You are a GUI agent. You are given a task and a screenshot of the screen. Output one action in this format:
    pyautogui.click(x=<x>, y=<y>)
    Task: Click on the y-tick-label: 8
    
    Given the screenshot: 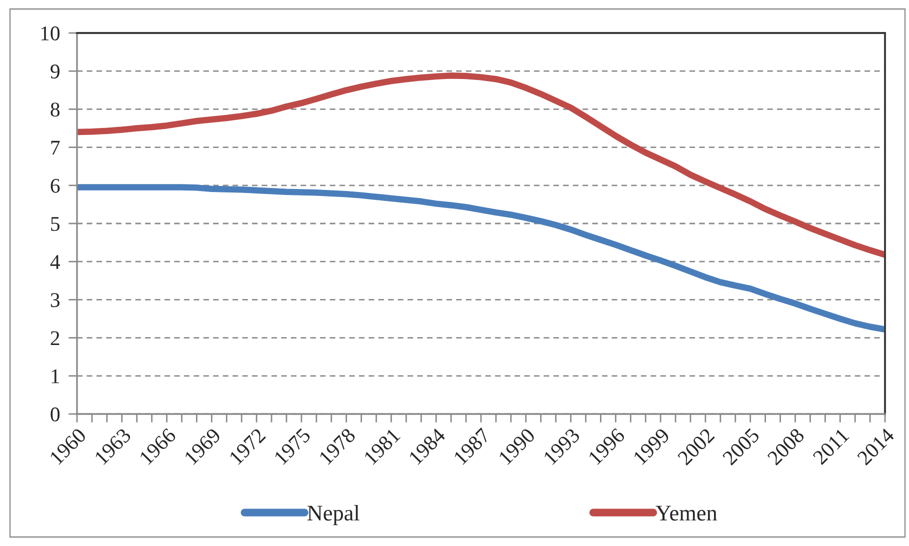 What is the action you would take?
    pyautogui.click(x=55, y=109)
    